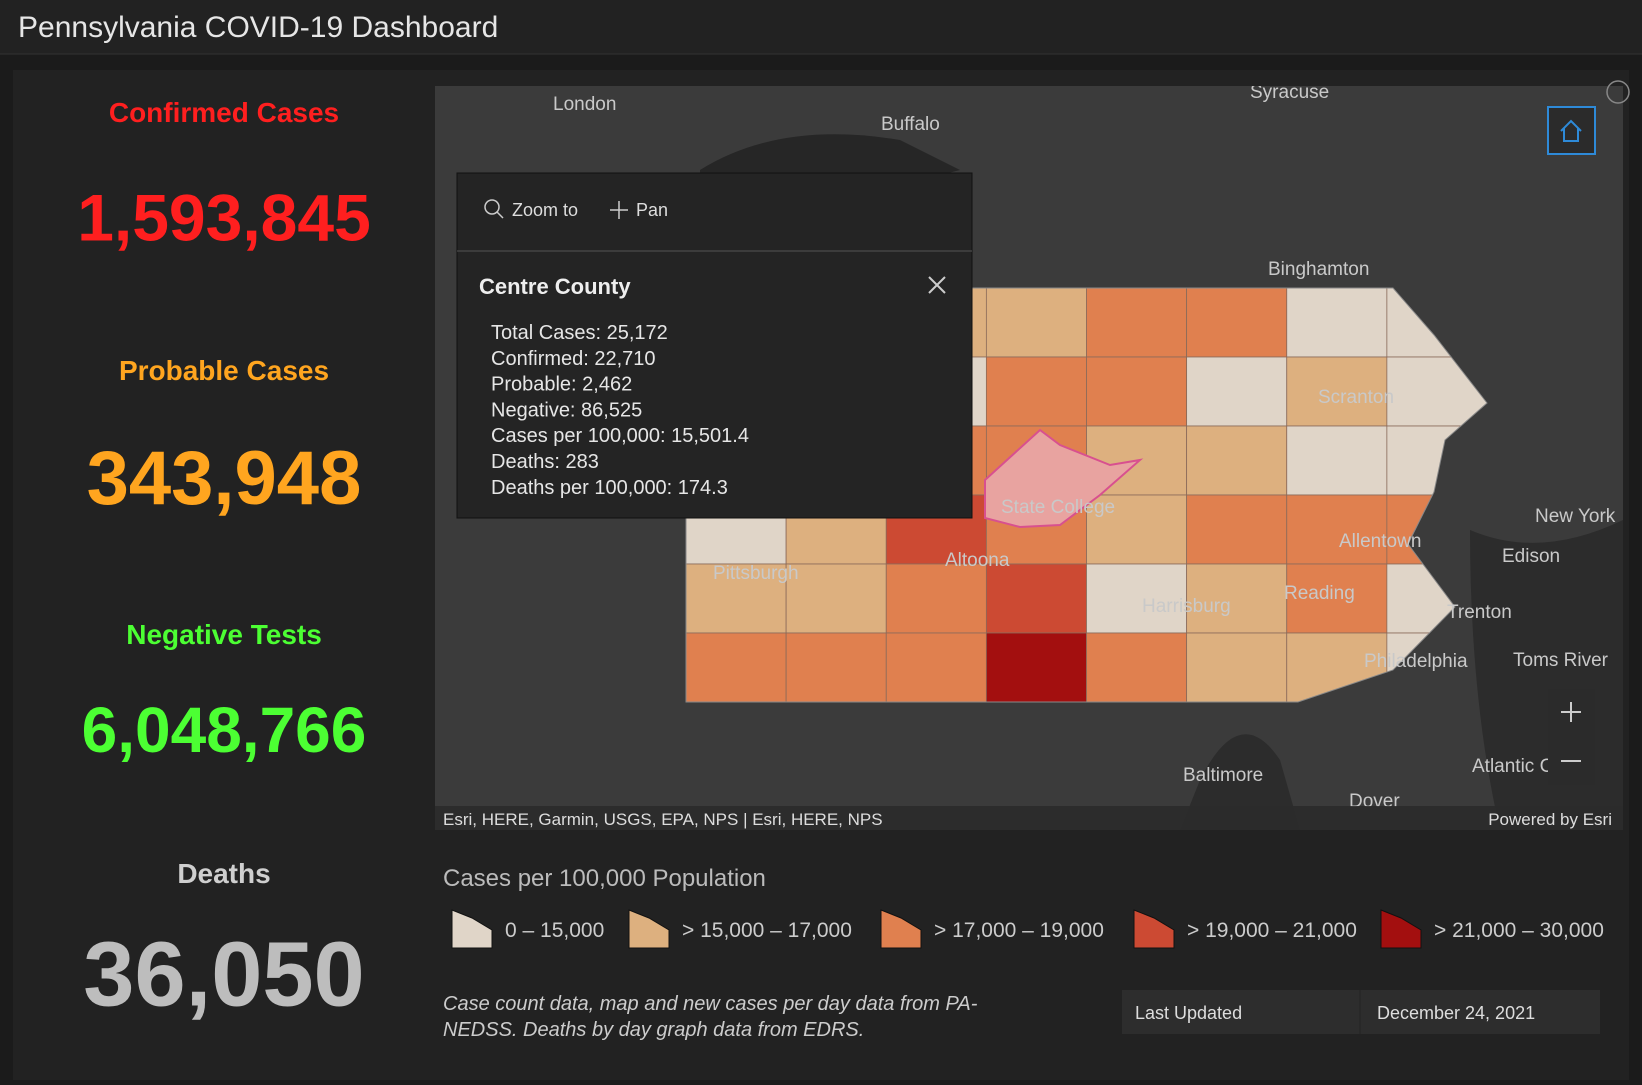  I want to click on popup-line: Deaths: 283, so click(545, 462).